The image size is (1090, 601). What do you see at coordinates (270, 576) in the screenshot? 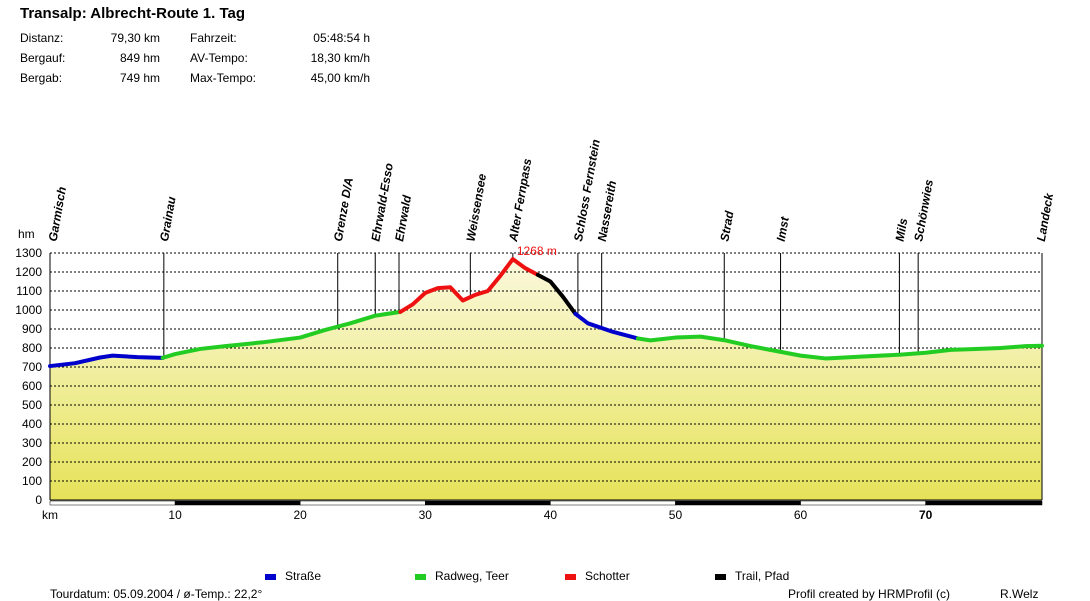
I see `legend-swatch-road` at bounding box center [270, 576].